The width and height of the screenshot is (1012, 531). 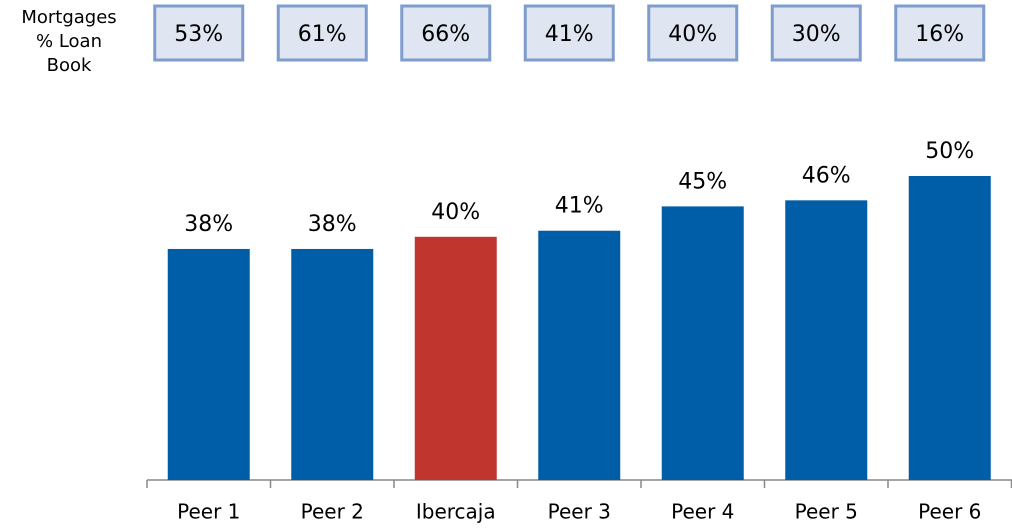 What do you see at coordinates (456, 512) in the screenshot?
I see `x-tick-label: Ibercaja` at bounding box center [456, 512].